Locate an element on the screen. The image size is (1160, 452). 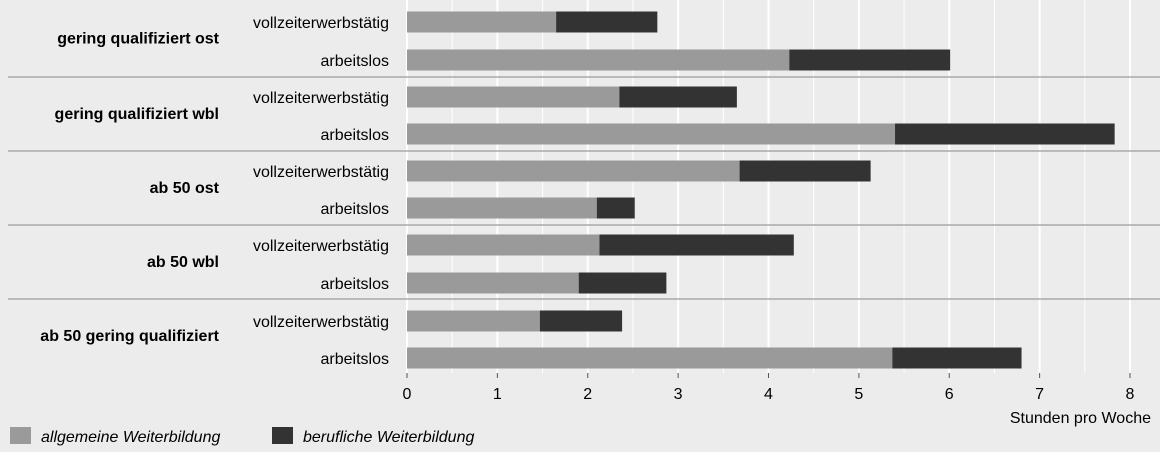
x-tick-label: 2 is located at coordinates (587, 394).